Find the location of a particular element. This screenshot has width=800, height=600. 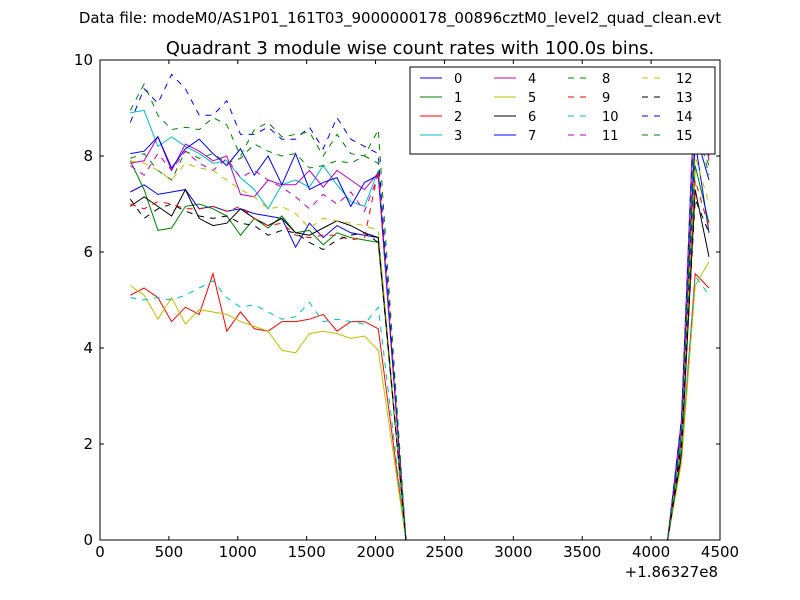

legend-label-12: 12 is located at coordinates (684, 79).